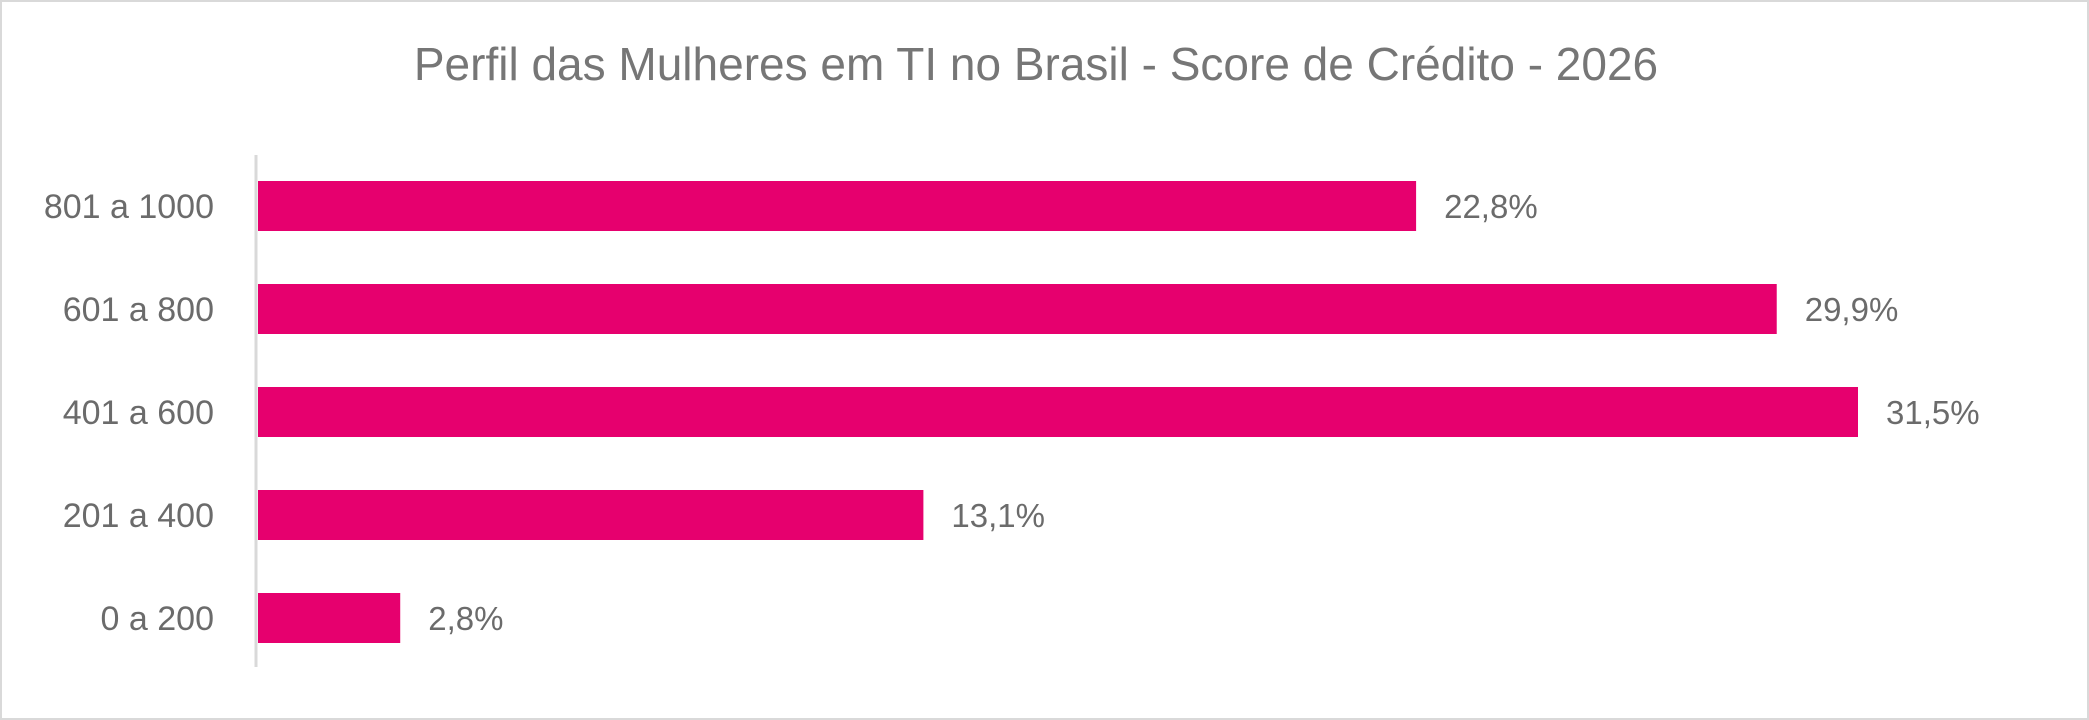 This screenshot has width=2089, height=720. Describe the element at coordinates (138, 310) in the screenshot. I see `category-label-601-a-800: 601 a 800` at that location.